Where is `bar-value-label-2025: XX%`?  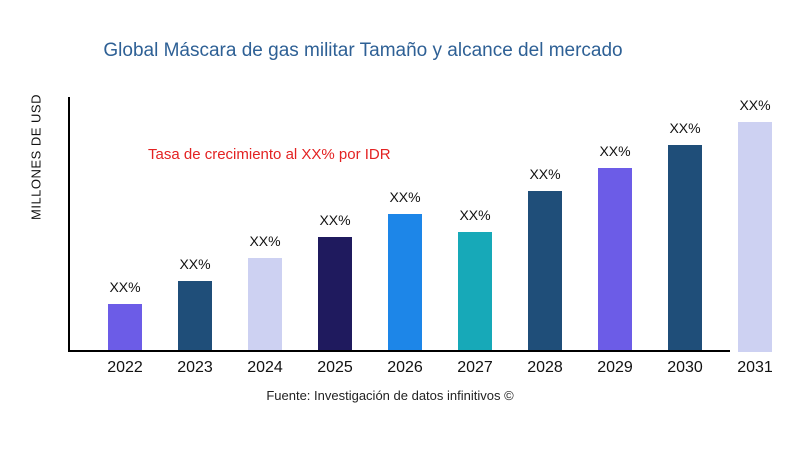 bar-value-label-2025: XX% is located at coordinates (335, 220).